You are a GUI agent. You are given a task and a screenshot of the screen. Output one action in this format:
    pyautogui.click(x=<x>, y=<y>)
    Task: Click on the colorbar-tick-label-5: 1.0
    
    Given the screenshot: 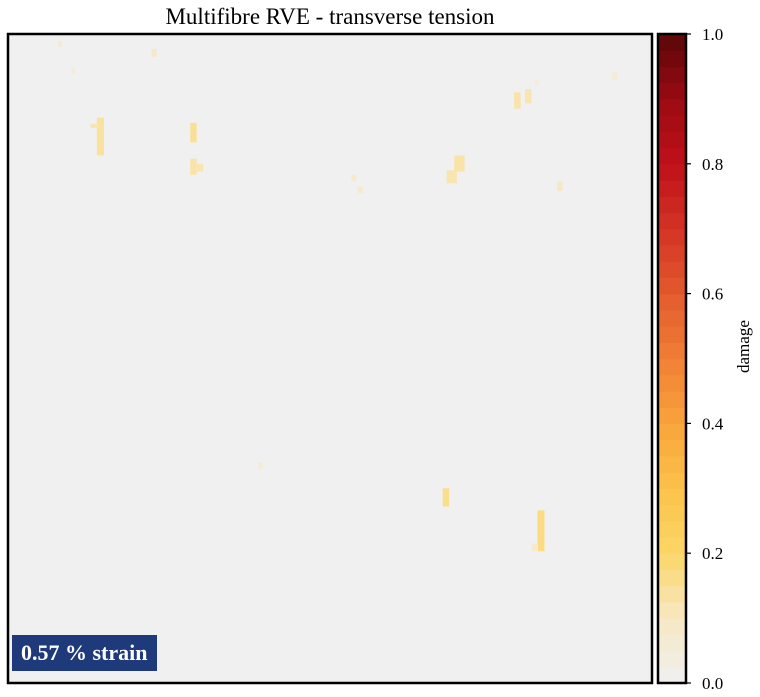 What is the action you would take?
    pyautogui.click(x=712, y=34)
    